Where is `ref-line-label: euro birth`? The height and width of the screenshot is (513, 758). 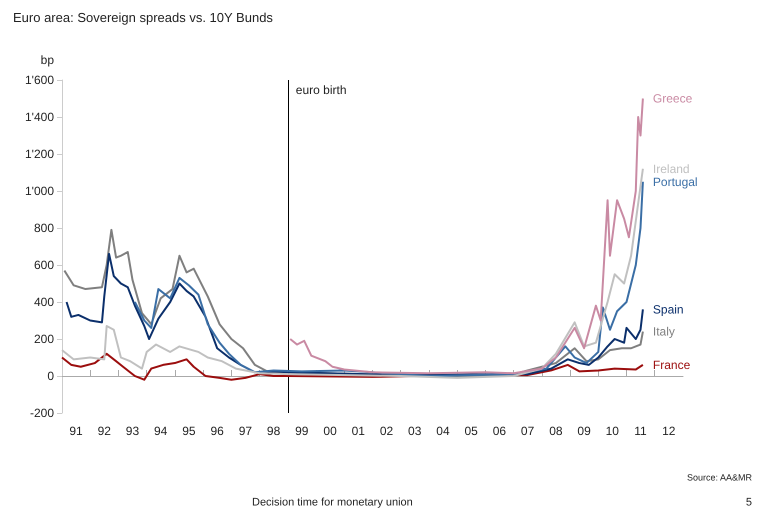
ref-line-label: euro birth is located at coordinates (321, 90).